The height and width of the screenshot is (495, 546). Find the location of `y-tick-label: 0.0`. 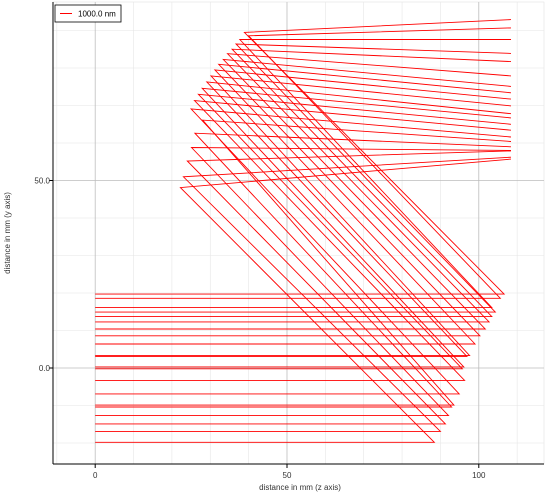

y-tick-label: 0.0 is located at coordinates (45, 368).